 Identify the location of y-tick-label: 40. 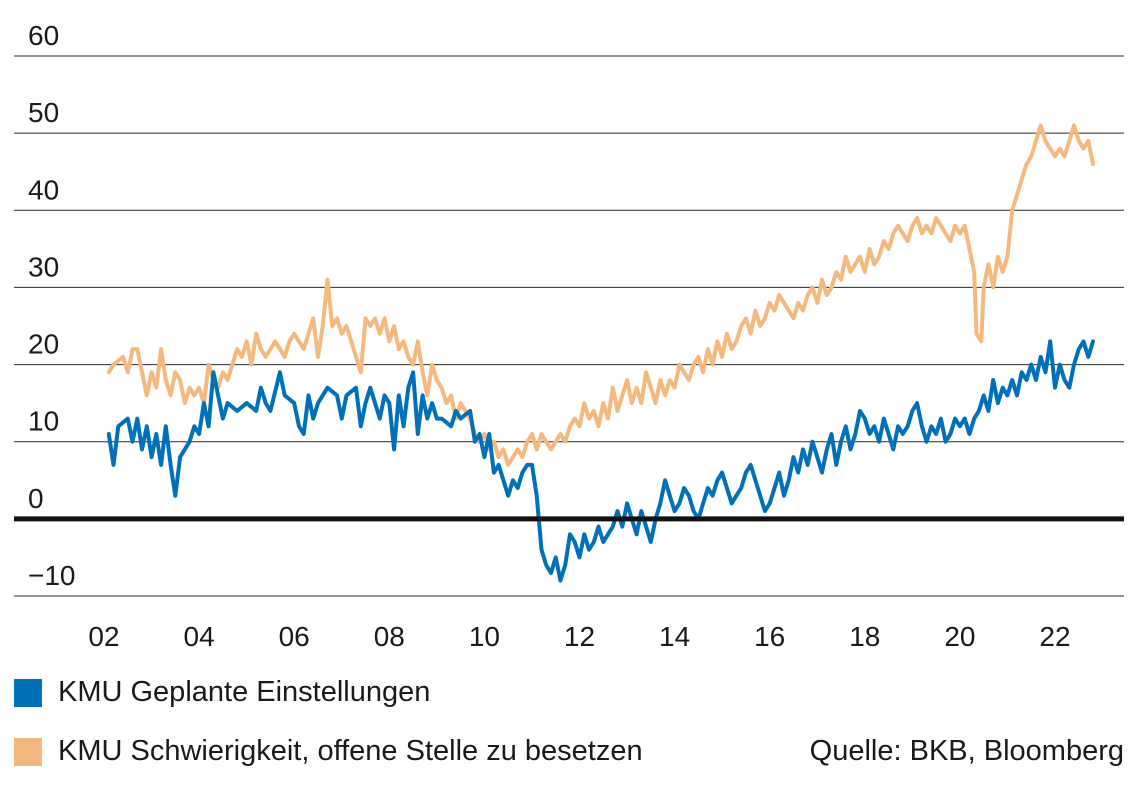
(43, 189).